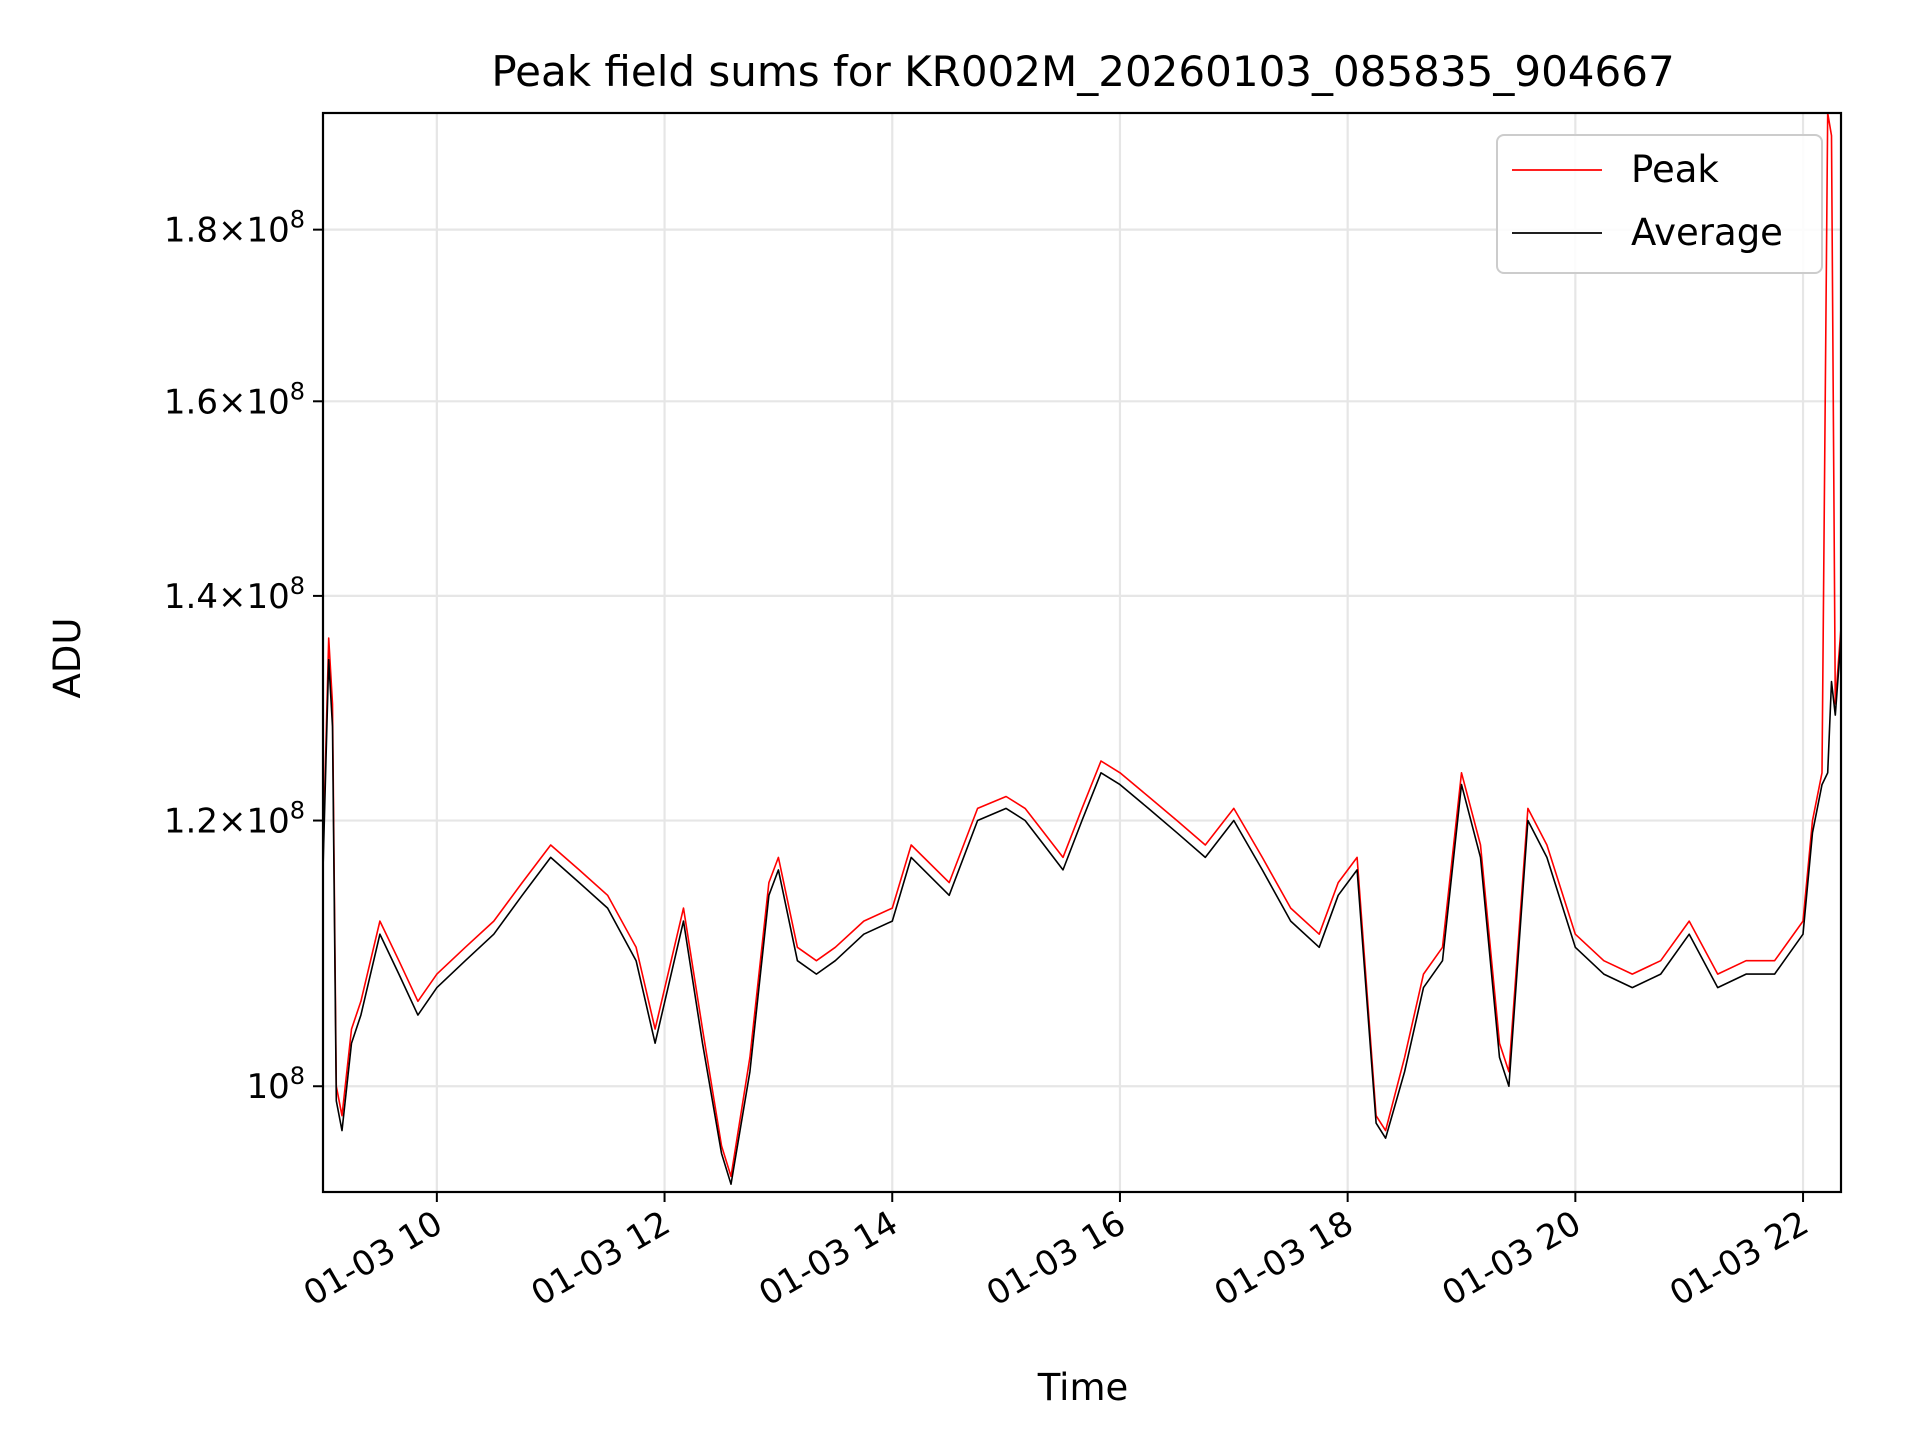 The width and height of the screenshot is (1920, 1440). What do you see at coordinates (234, 819) in the screenshot?
I see `y-tick-label: 1.2×108` at bounding box center [234, 819].